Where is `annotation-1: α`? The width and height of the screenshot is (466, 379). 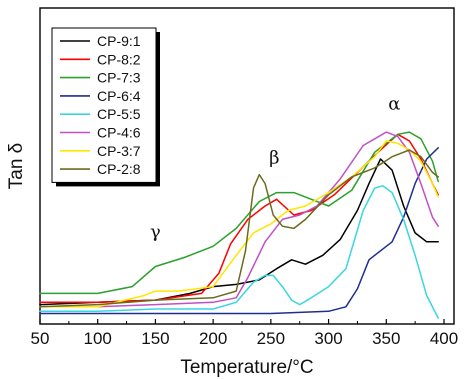 annotation-1: α is located at coordinates (394, 104).